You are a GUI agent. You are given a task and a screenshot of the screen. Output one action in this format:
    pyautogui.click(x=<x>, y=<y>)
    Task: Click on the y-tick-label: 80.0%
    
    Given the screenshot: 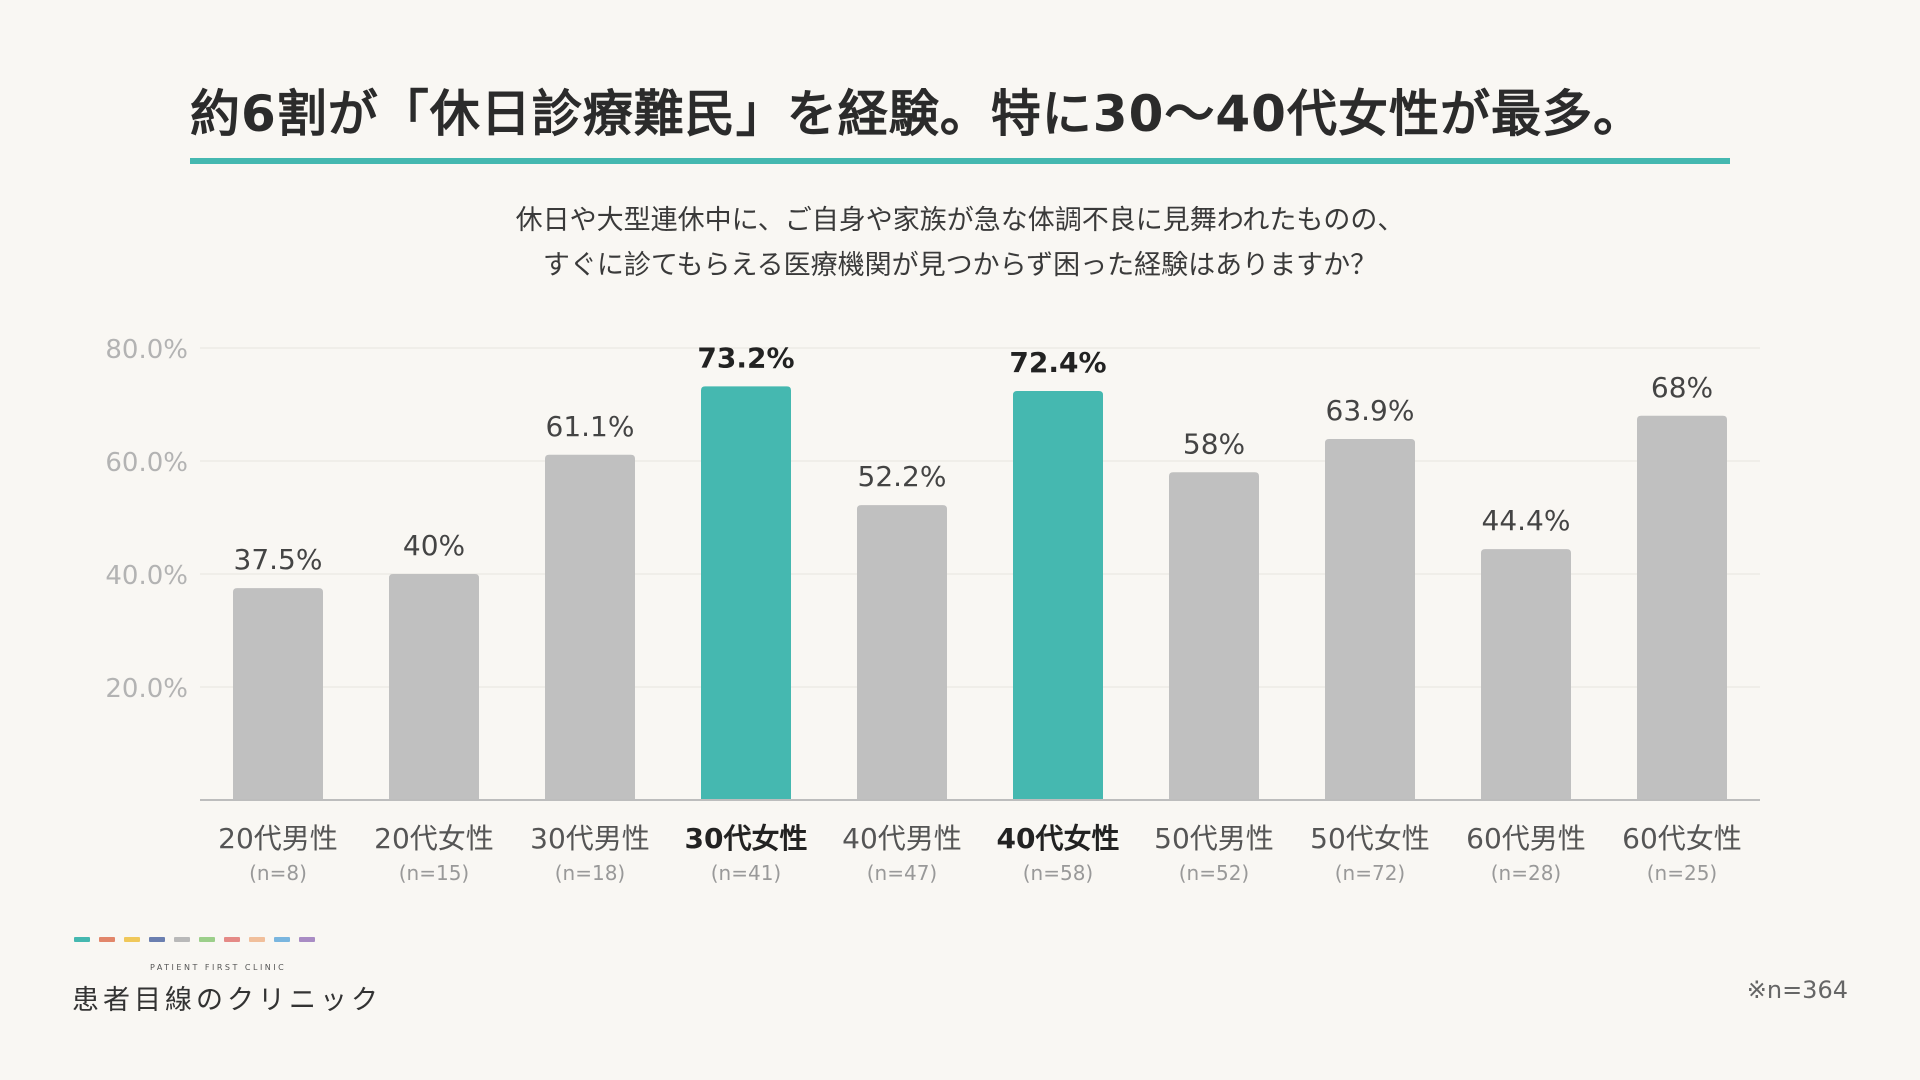 What is the action you would take?
    pyautogui.click(x=146, y=350)
    